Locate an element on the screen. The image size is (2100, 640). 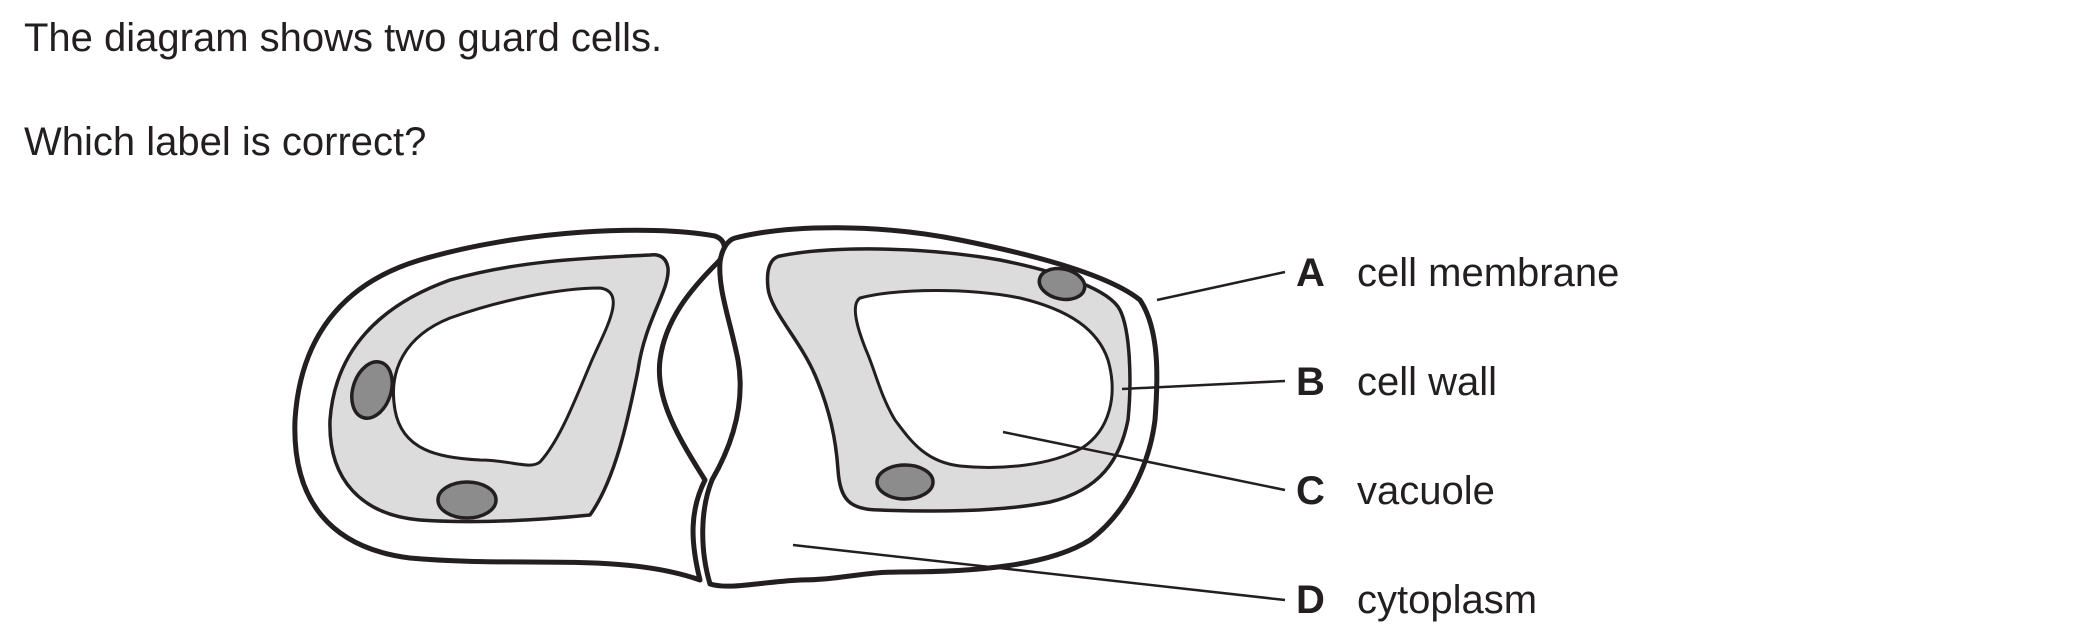
left-nucleus-lower is located at coordinates (467, 500).